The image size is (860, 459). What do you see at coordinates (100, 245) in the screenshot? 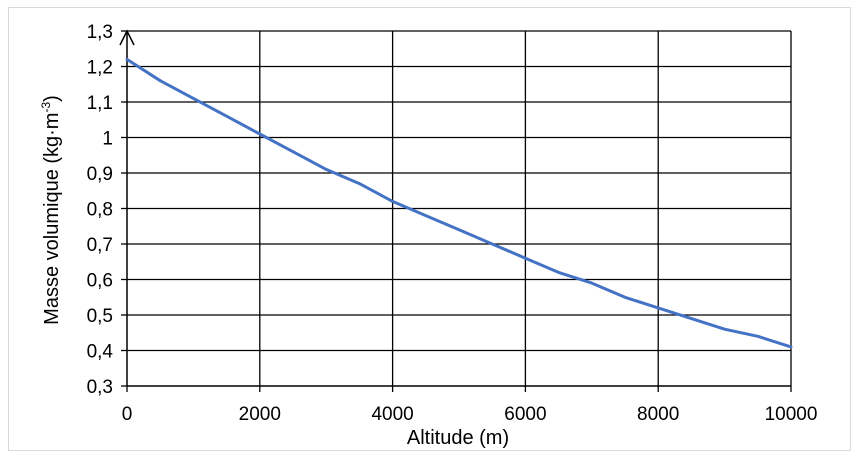
I see `y-tick-label: 0,7` at bounding box center [100, 245].